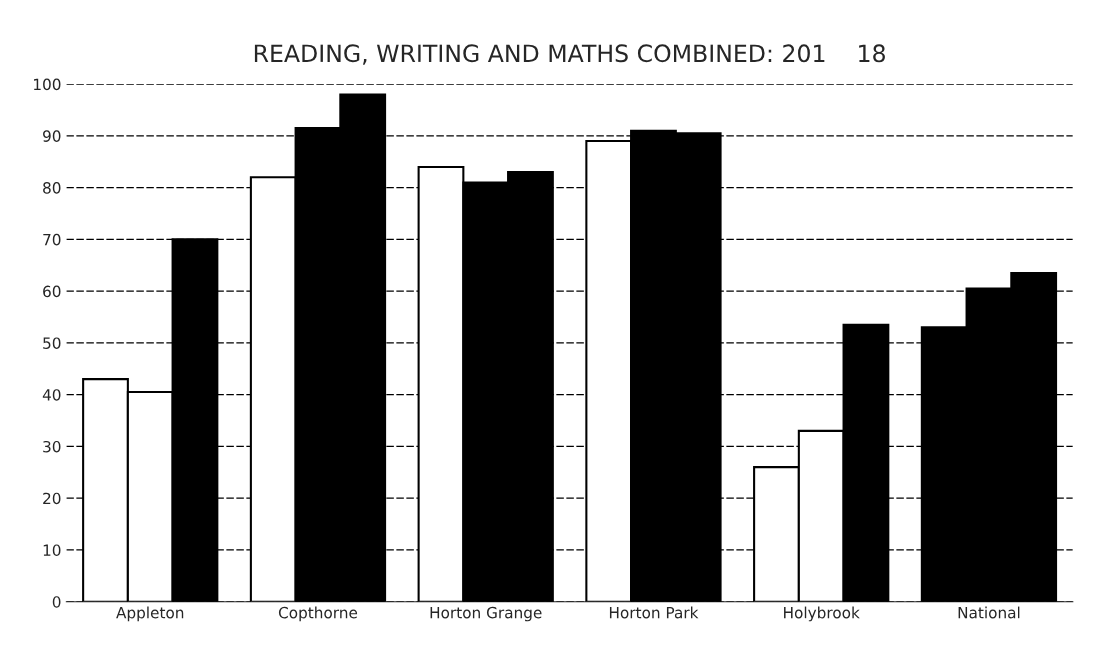  Describe the element at coordinates (52, 136) in the screenshot. I see `y-tick-label: 90` at that location.